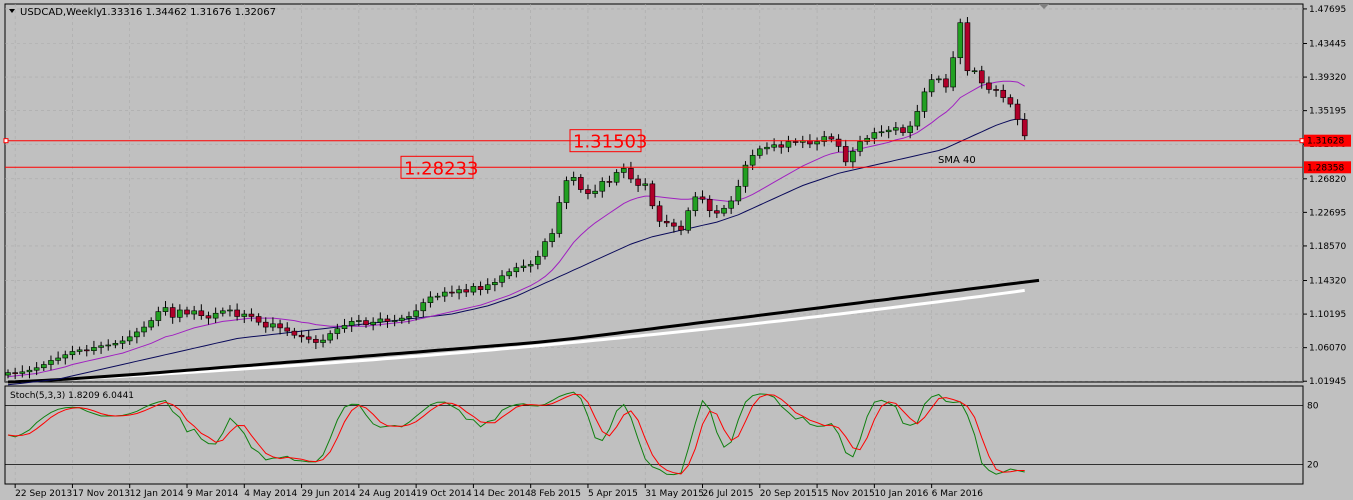 The image size is (1353, 500). Describe the element at coordinates (610, 142) in the screenshot. I see `level-price-label: 1.31503` at that location.